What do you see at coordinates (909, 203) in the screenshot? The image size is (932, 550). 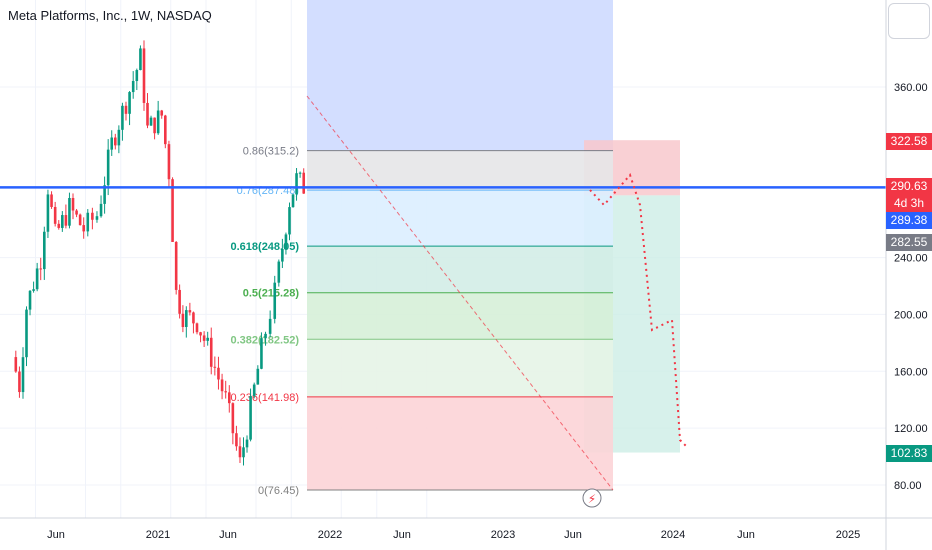 I see `price-tag-countdown: 4d 3h` at bounding box center [909, 203].